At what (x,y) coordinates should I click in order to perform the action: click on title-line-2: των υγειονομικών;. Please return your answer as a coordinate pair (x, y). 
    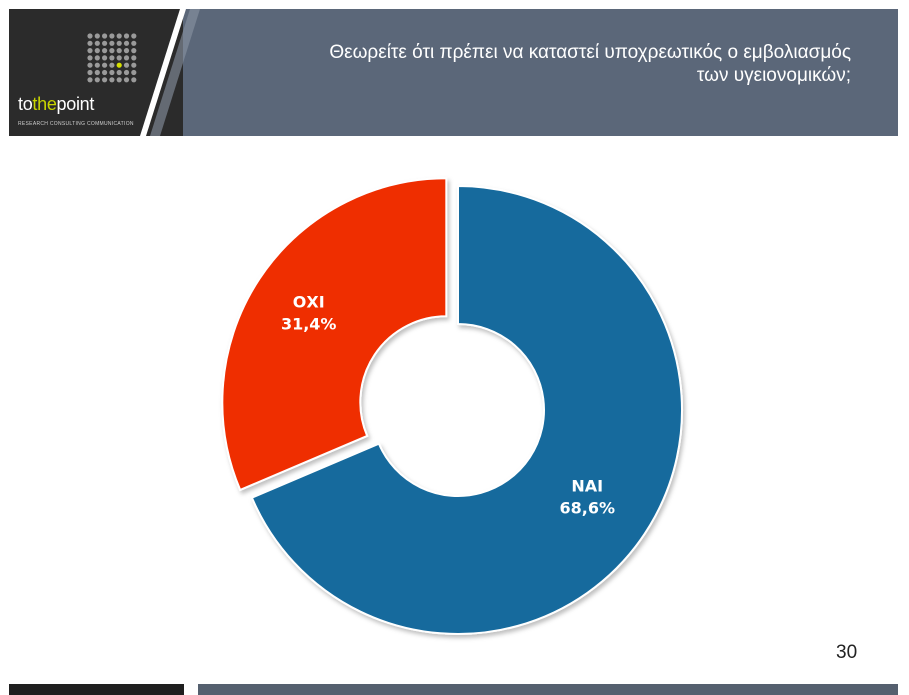
    Looking at the image, I should click on (773, 75).